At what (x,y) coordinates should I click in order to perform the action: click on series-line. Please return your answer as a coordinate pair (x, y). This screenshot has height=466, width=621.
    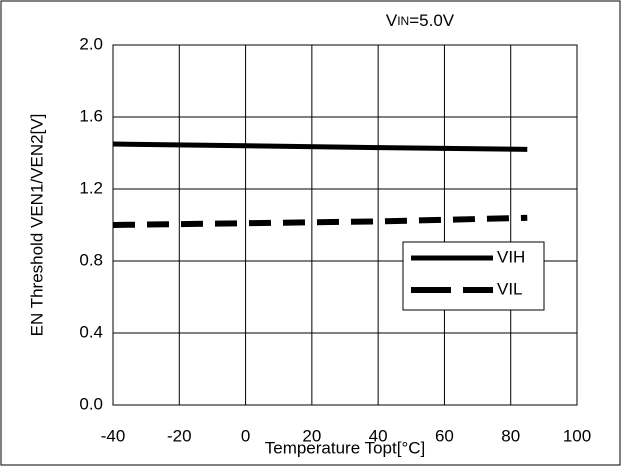
    Looking at the image, I should click on (320, 146).